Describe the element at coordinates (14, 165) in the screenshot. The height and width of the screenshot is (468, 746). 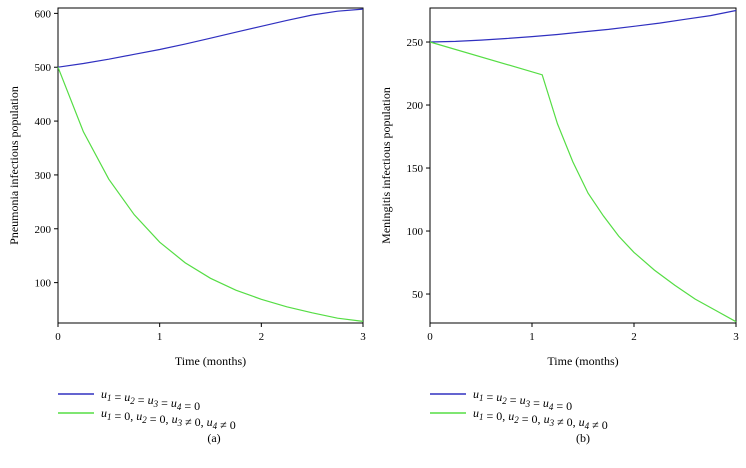
I see `y-axis-label: Pneumonia infectious population` at that location.